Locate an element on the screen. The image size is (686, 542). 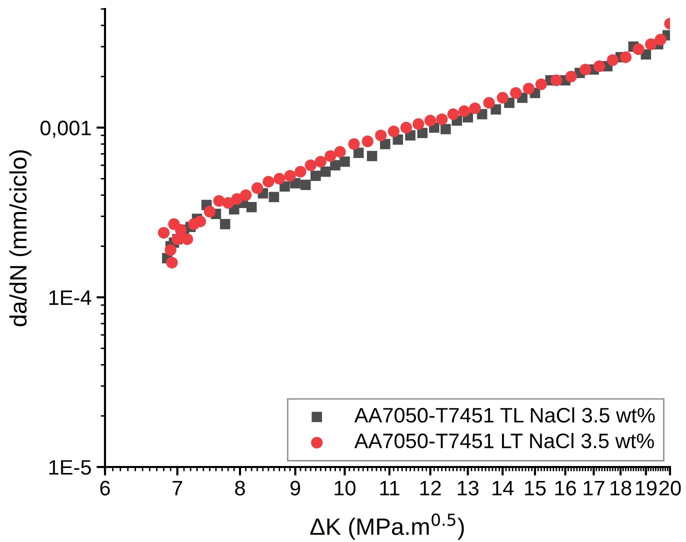
x-tick-label: 15 is located at coordinates (535, 488).